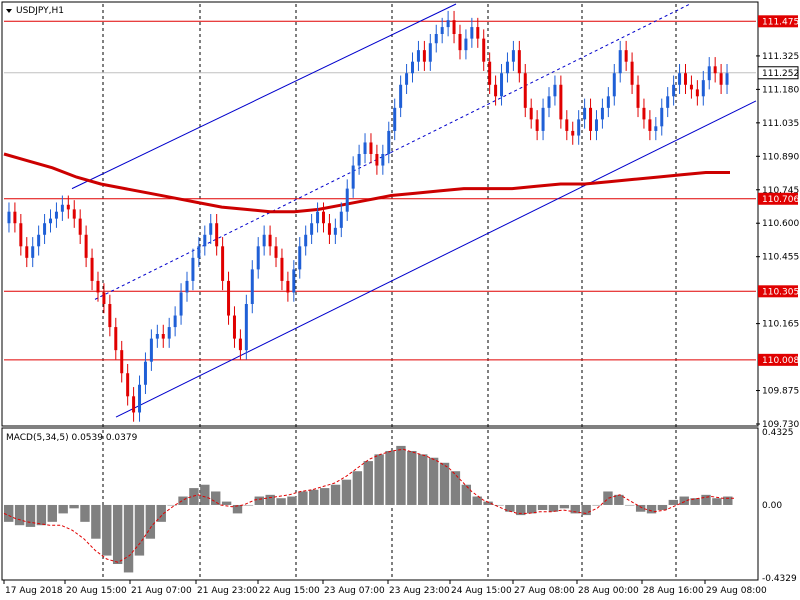 This screenshot has width=800, height=600. I want to click on time-tick-label: 28 Aug 00:00, so click(608, 591).